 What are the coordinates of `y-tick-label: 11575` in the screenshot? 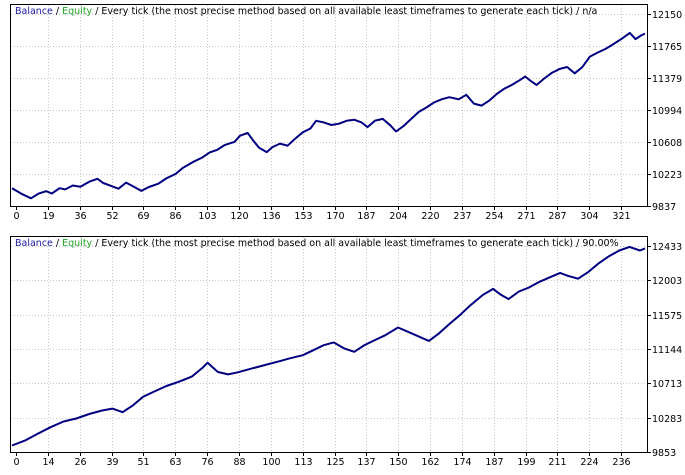 It's located at (667, 316).